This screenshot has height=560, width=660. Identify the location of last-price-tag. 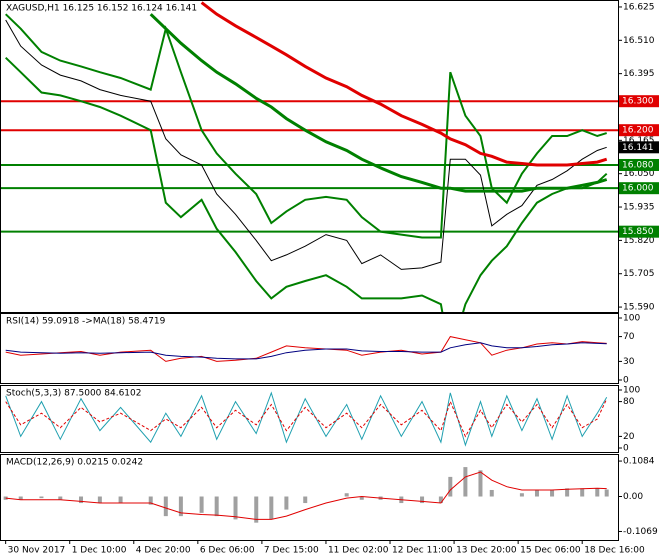
(639, 147).